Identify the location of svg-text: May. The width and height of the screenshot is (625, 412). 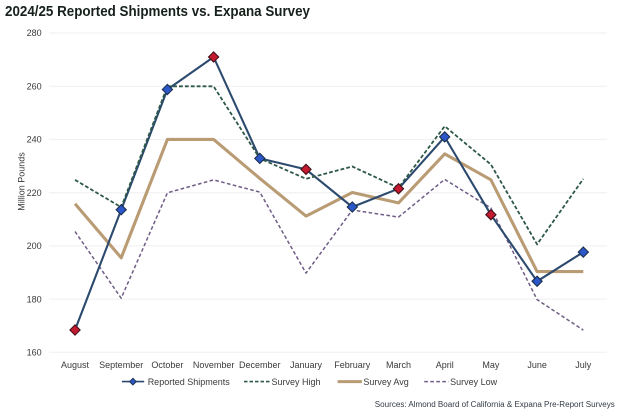
(491, 365).